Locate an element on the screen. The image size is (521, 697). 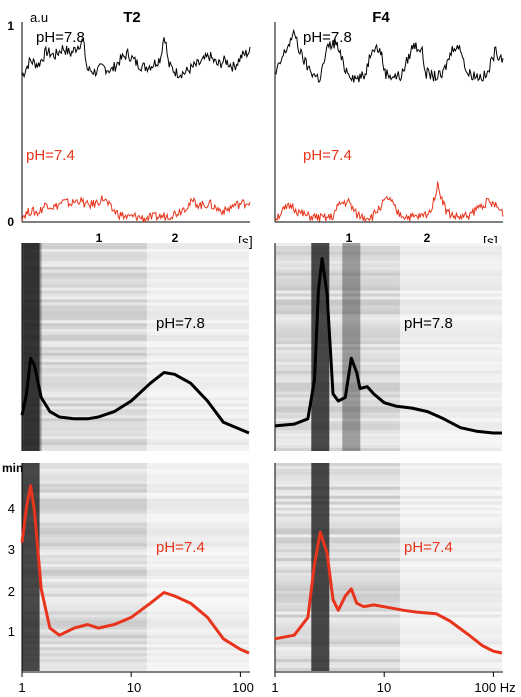
freq-tick-left-10: 10 is located at coordinates (134, 687).